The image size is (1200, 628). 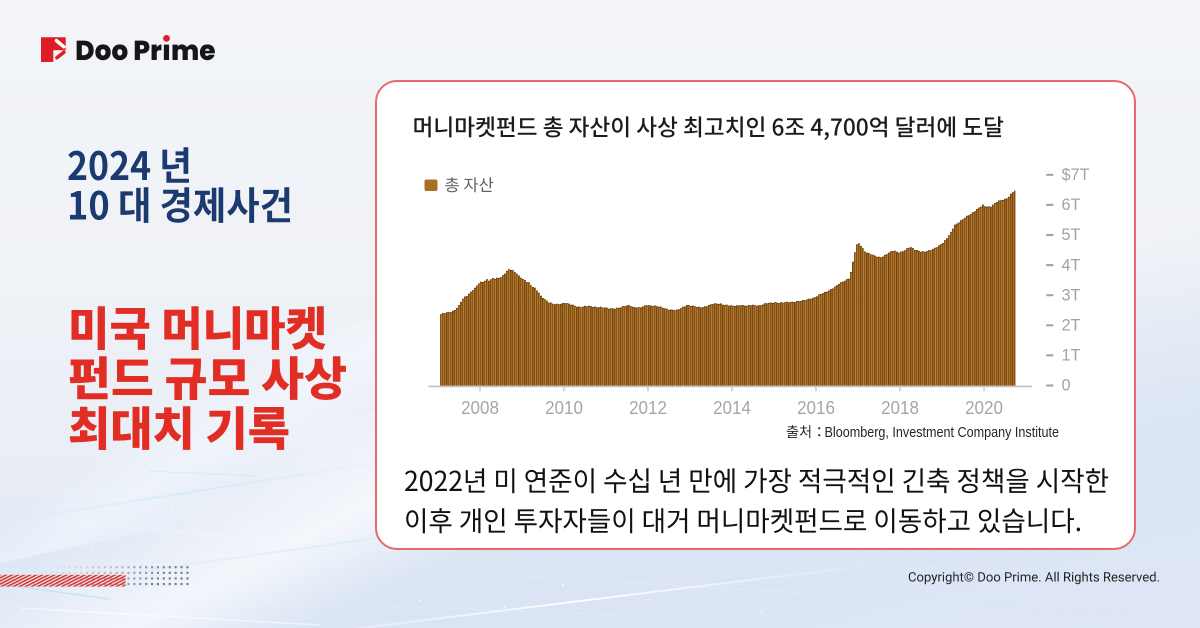 What do you see at coordinates (732, 407) in the screenshot?
I see `svg-text: 2014` at bounding box center [732, 407].